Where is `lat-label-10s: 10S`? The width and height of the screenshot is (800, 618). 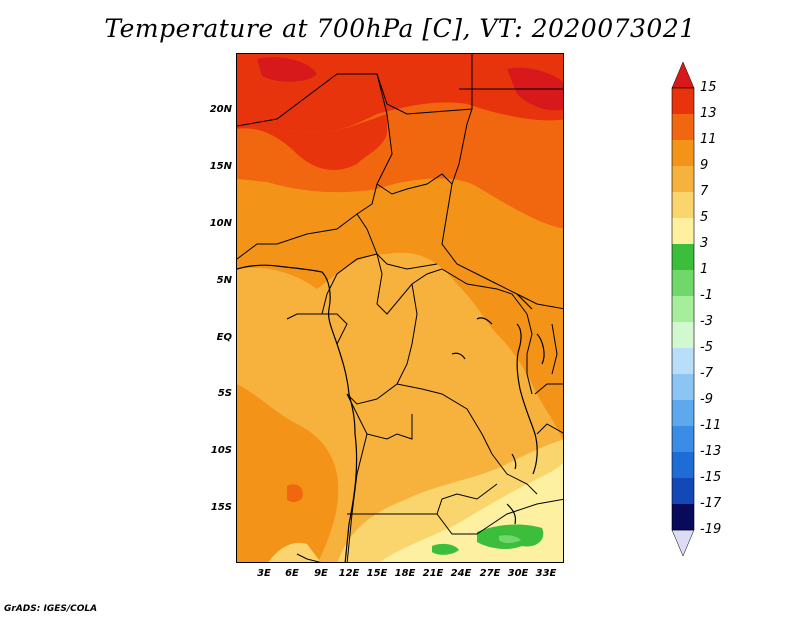
lat-label-10s: 10S is located at coordinates (221, 450).